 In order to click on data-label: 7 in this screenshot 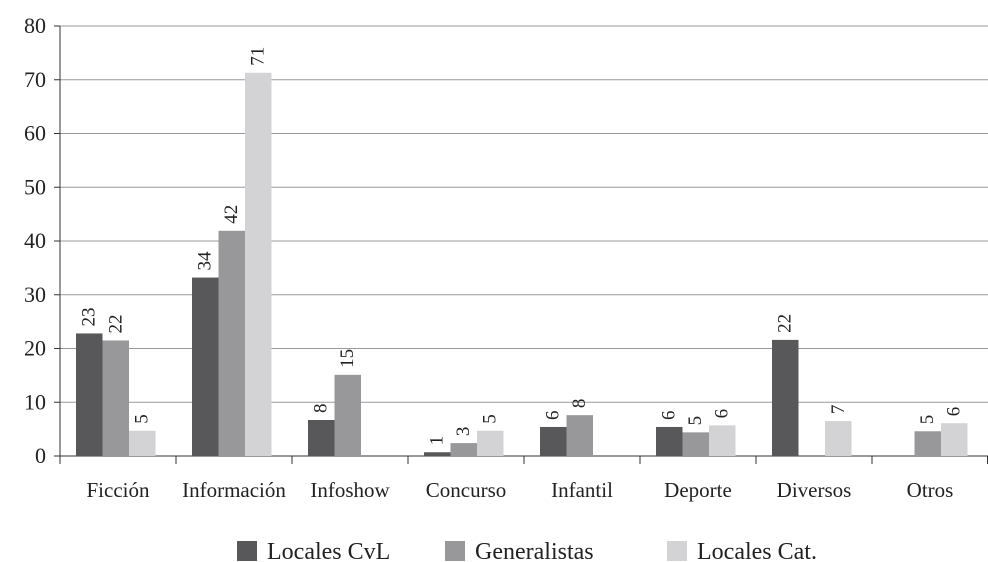, I will do `click(838, 410)`.